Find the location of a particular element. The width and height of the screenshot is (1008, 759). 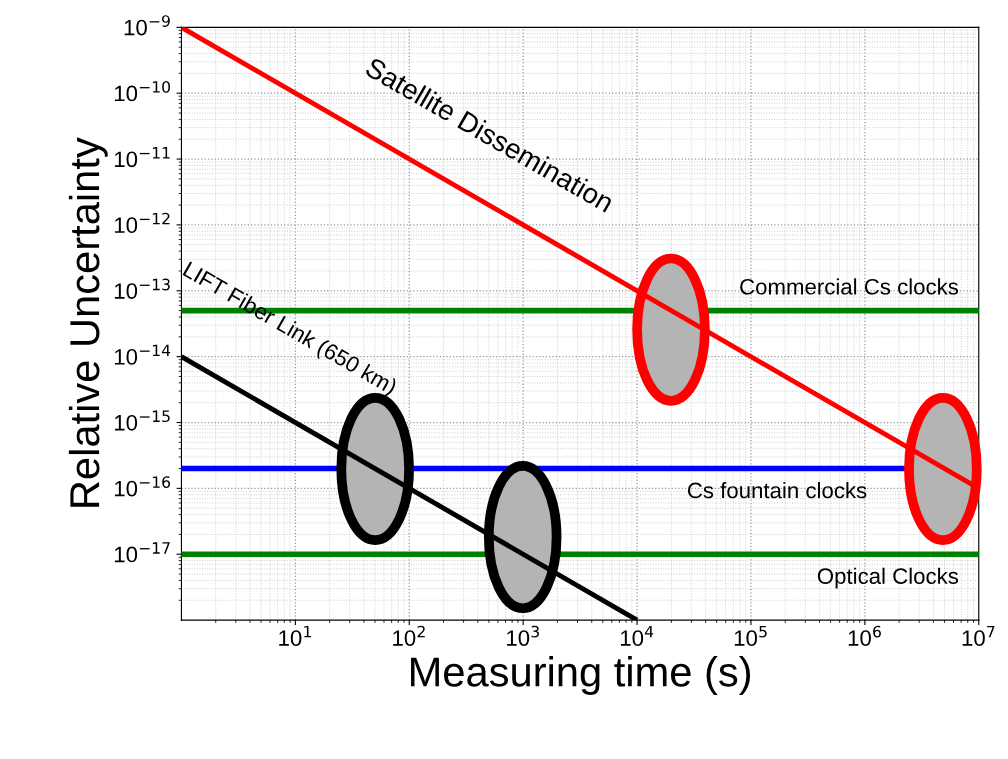

y-tick-label: 10$^{−16}$ is located at coordinates (142, 486).